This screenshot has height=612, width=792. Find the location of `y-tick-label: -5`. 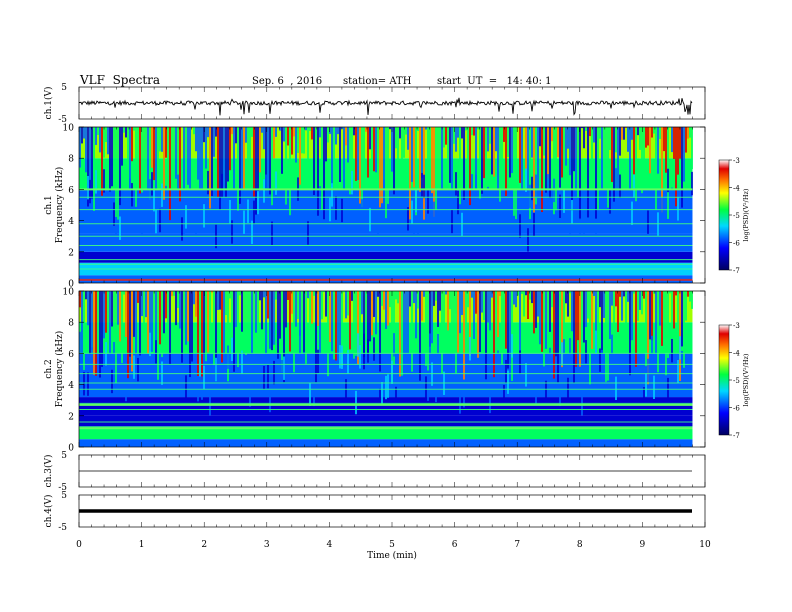

y-tick-label: -5 is located at coordinates (62, 528).